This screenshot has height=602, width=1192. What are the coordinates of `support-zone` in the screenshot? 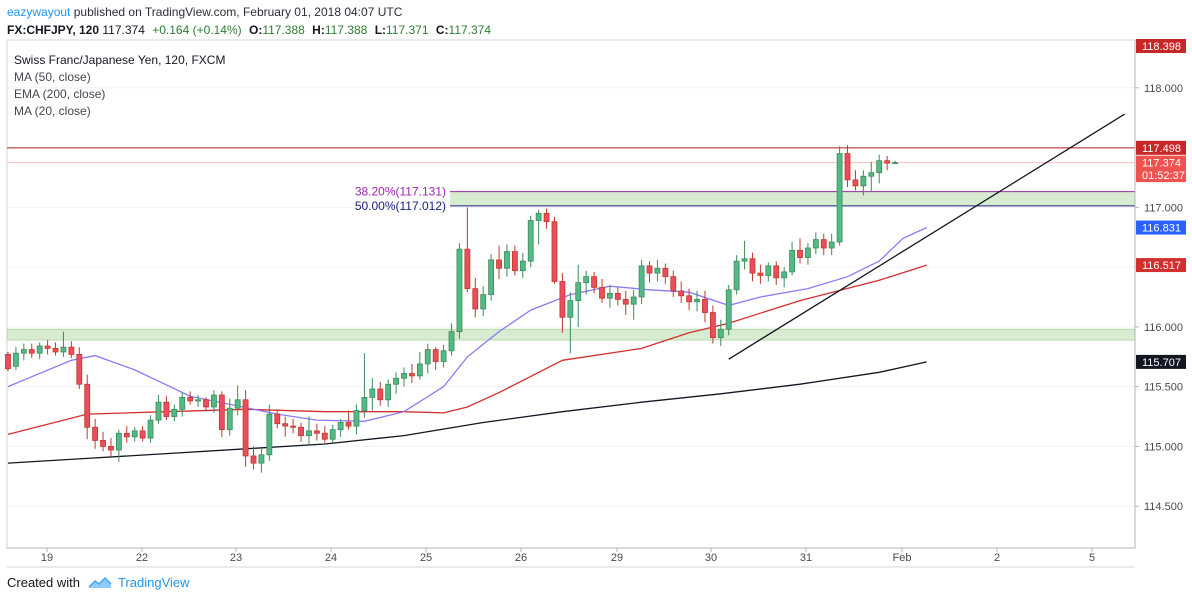 It's located at (571, 334).